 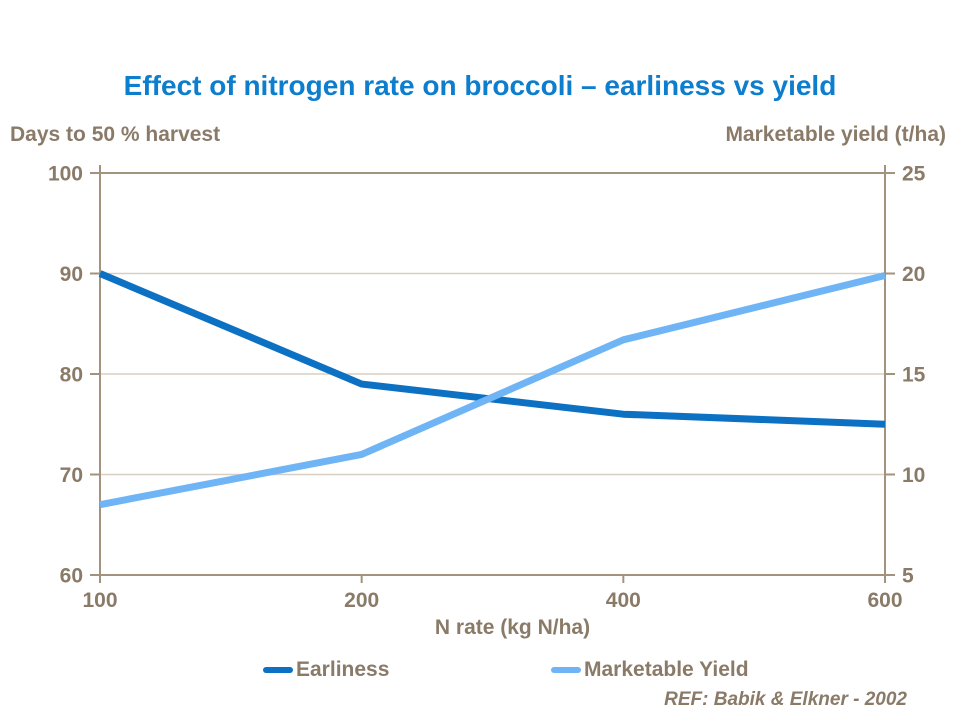 I want to click on left-axis-tick-label: 60, so click(x=71, y=576).